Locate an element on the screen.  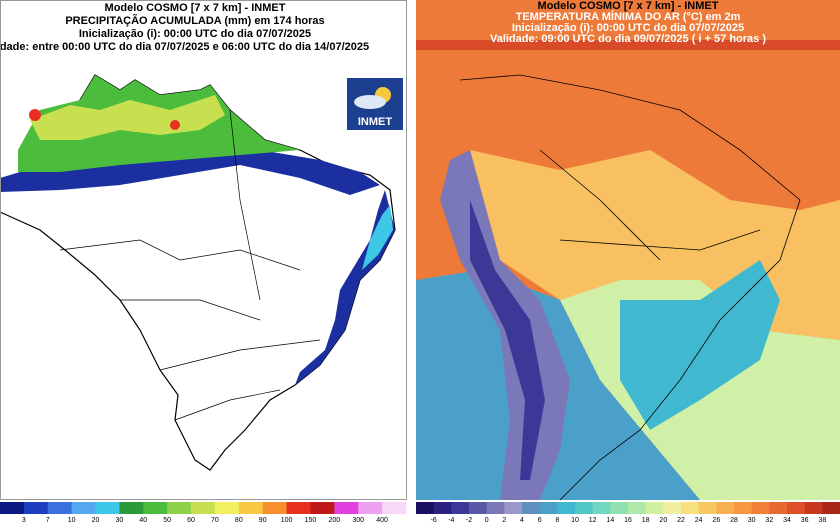
colorbar-label: 14 is located at coordinates (610, 520).